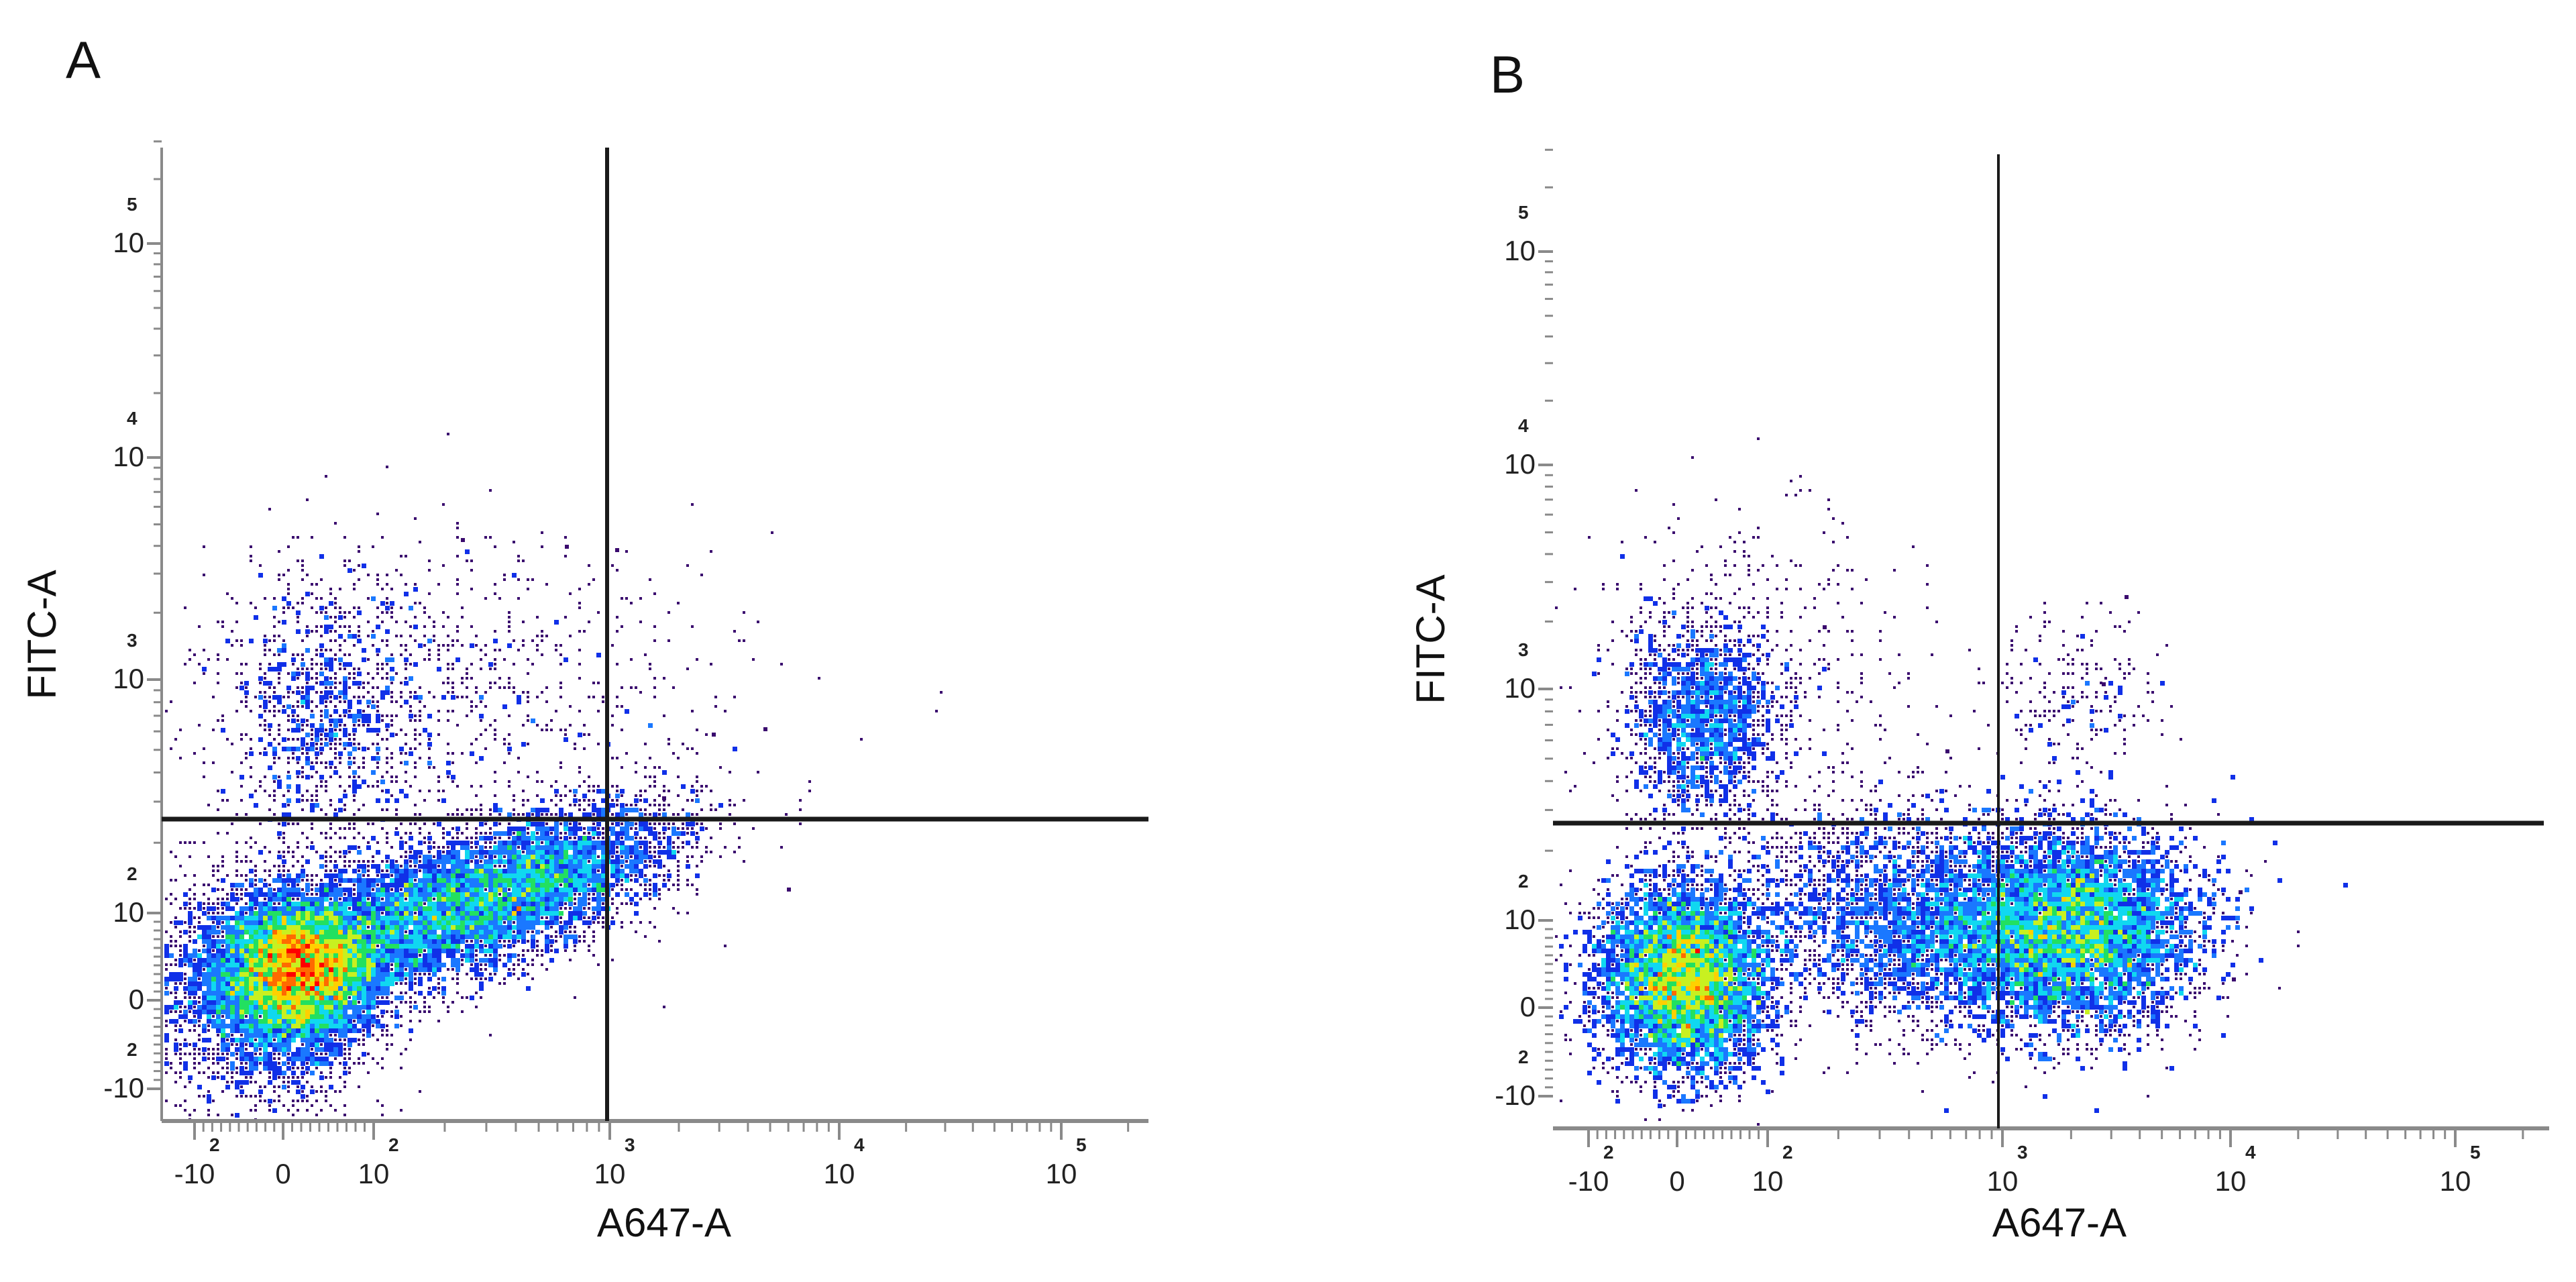 Image resolution: width=2576 pixels, height=1282 pixels. Describe the element at coordinates (83, 59) in the screenshot. I see `panel-label-a: A` at that location.